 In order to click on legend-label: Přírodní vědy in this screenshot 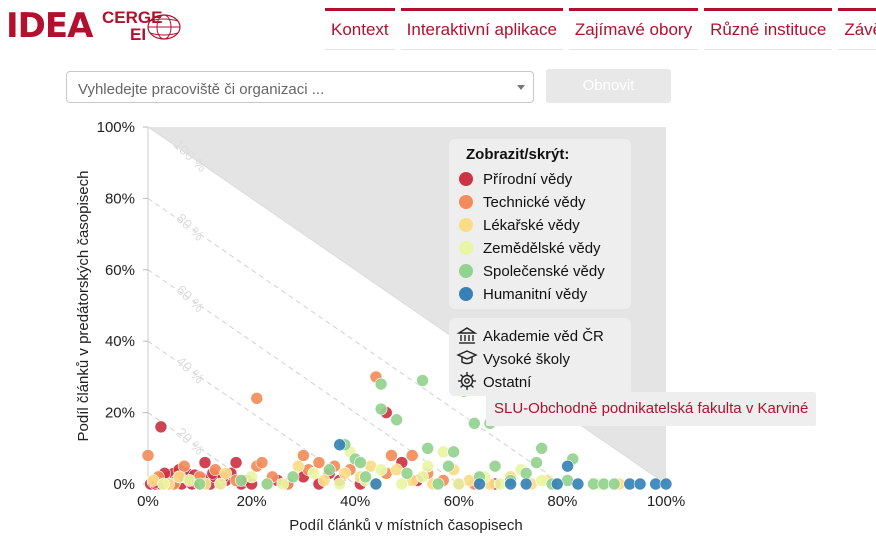, I will do `click(528, 179)`.